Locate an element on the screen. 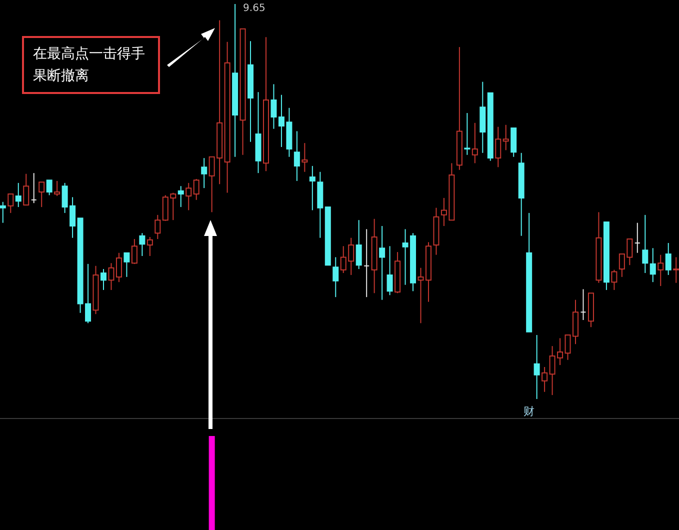 The image size is (679, 530). annotation: 9.65 is located at coordinates (254, 8).